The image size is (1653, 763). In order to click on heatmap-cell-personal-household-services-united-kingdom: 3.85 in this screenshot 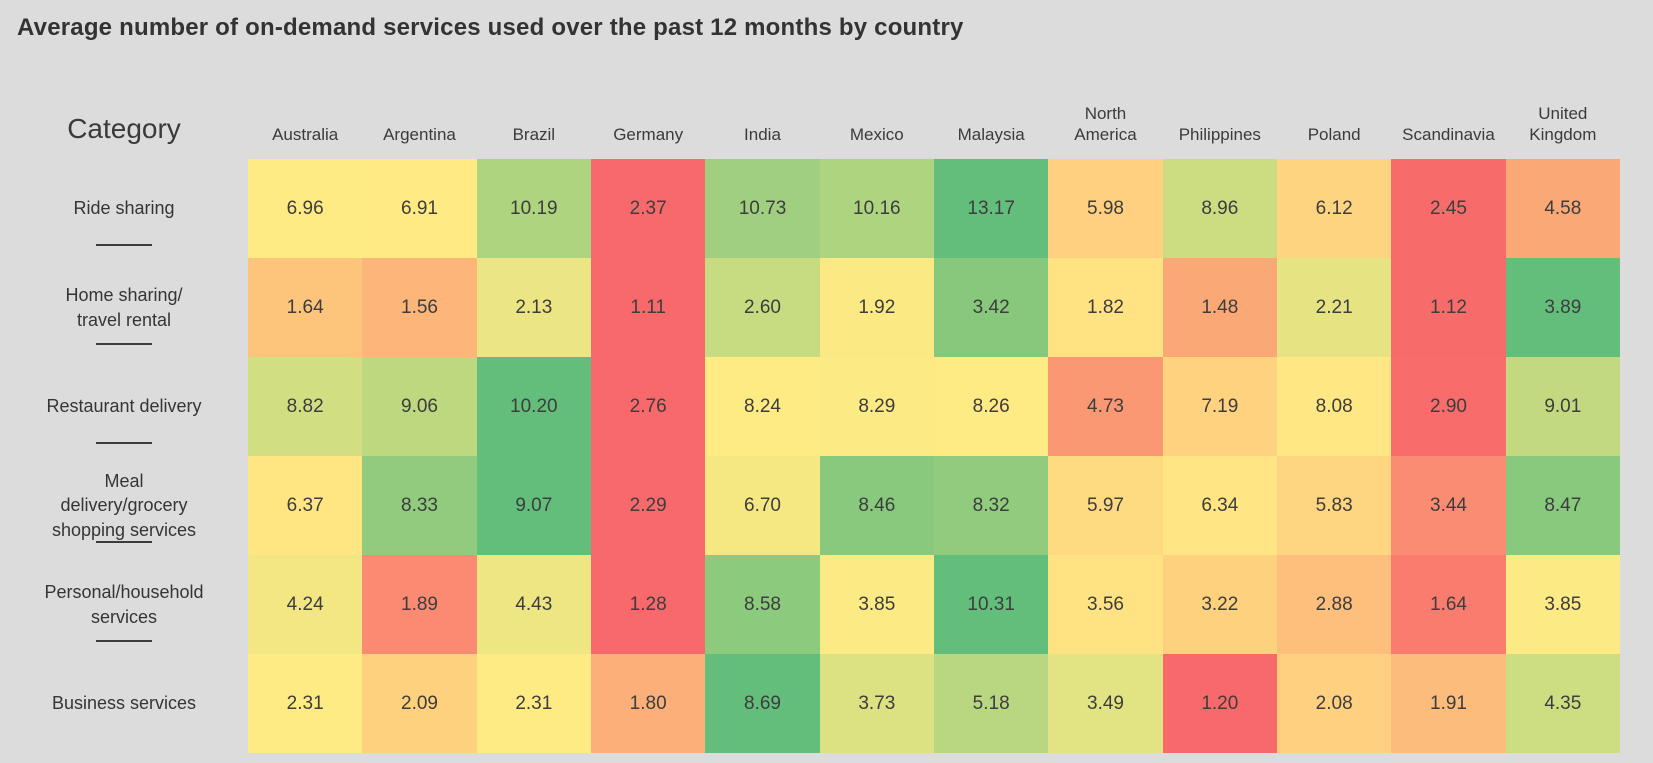, I will do `click(1562, 604)`.